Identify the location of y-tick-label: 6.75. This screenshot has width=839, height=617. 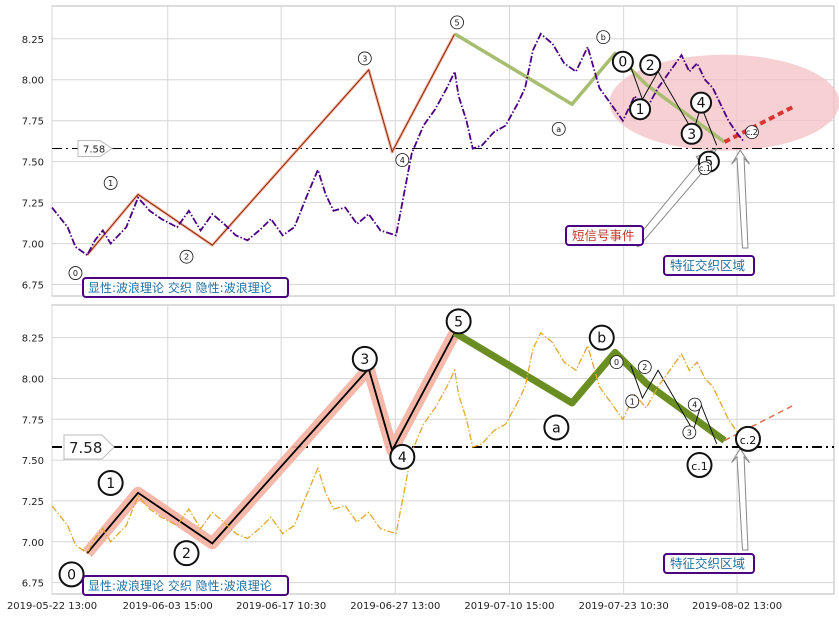
(33, 584).